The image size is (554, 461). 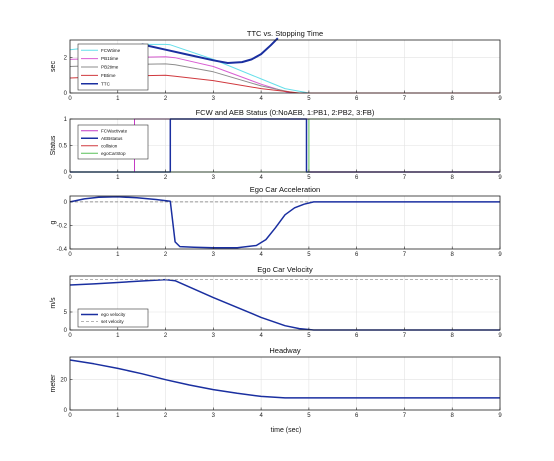 I want to click on chart-panel-5: 0 1 2 3 4 5 6 7 8 9 0 20 Headway meter, so click(x=276, y=382).